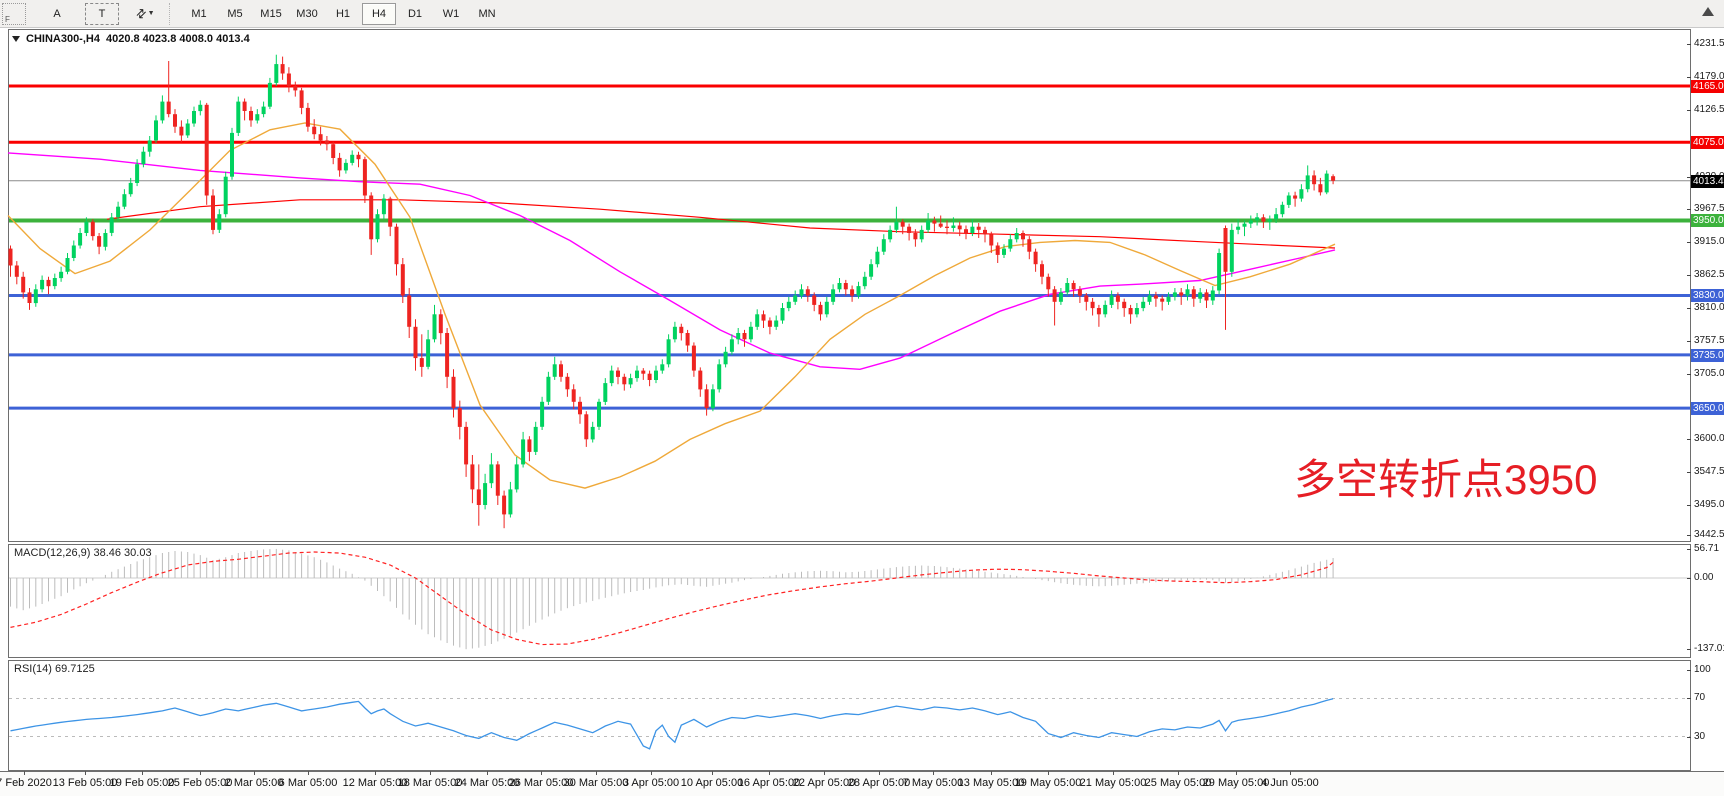 This screenshot has height=796, width=1724. What do you see at coordinates (849, 715) in the screenshot?
I see `rsi-panel` at bounding box center [849, 715].